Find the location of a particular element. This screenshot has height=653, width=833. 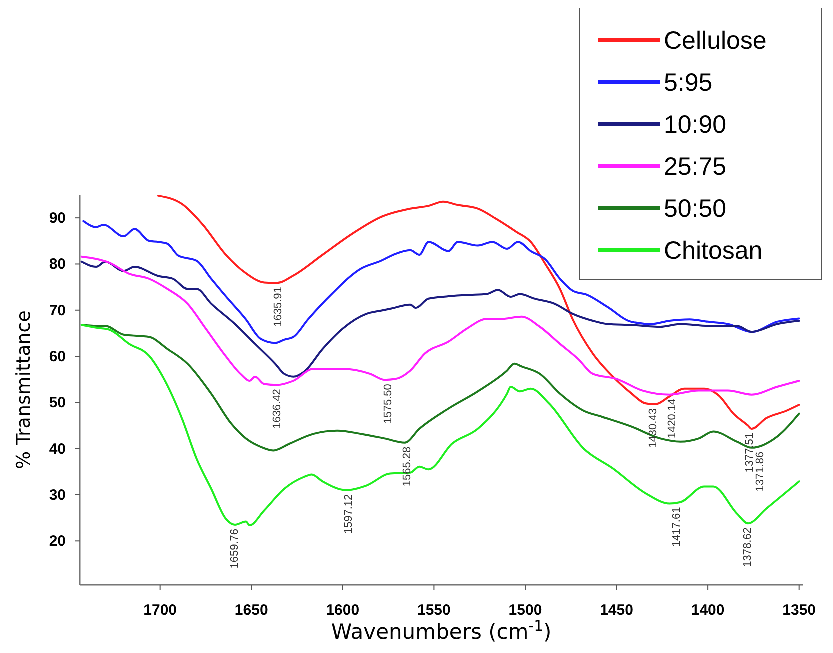

legend-label: 5:95 is located at coordinates (688, 83).